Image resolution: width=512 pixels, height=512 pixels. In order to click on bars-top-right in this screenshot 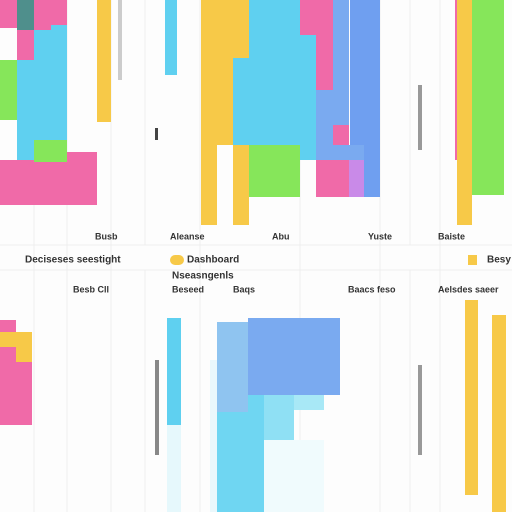, I will do `click(479, 112)`.